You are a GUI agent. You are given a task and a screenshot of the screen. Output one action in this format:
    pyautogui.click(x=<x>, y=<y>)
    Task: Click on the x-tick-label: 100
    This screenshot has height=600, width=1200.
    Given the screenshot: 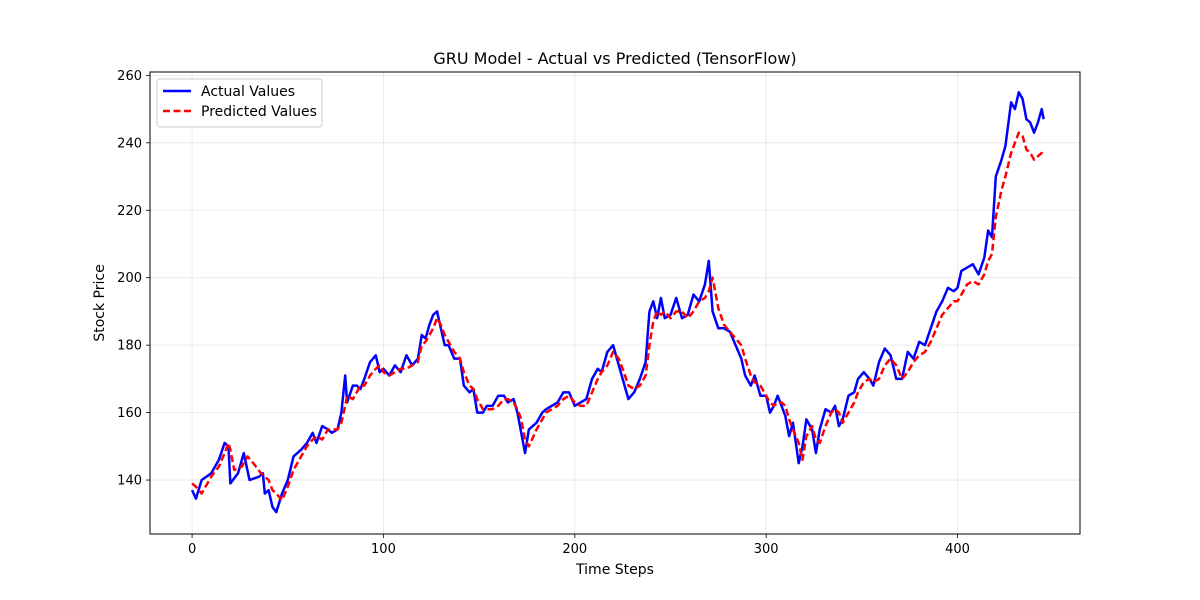 What is the action you would take?
    pyautogui.click(x=383, y=549)
    